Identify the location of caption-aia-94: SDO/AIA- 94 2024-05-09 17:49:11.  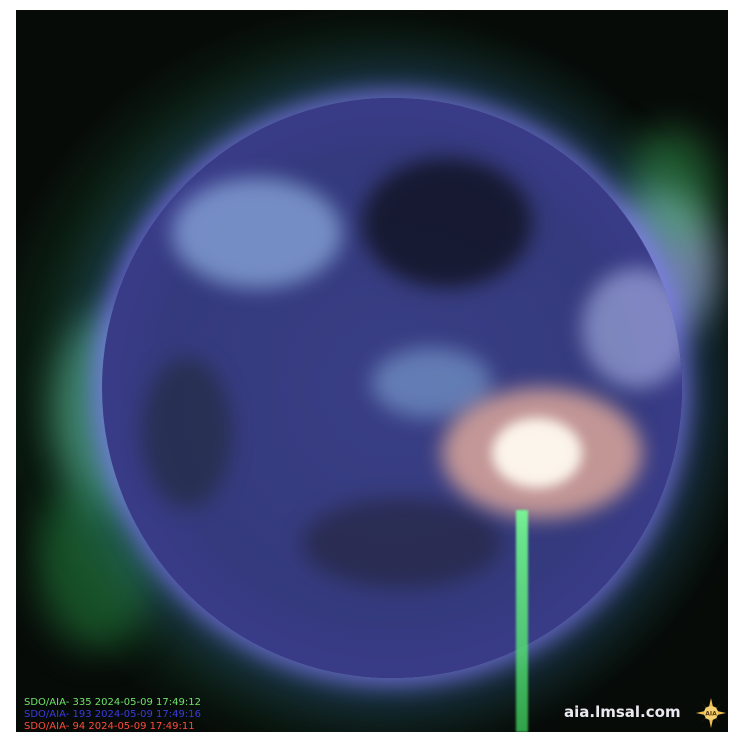
(109, 726).